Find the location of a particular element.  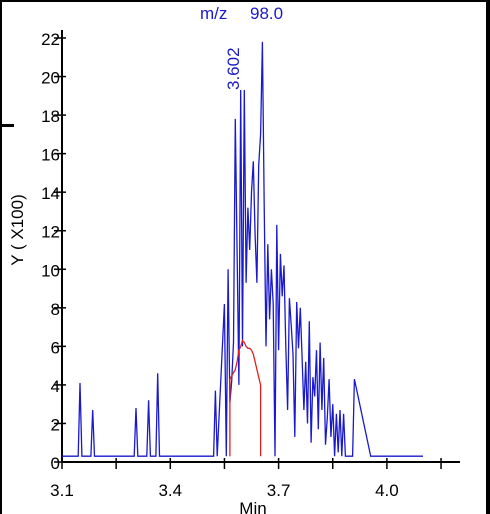

y-tick-label: 2 is located at coordinates (55, 424).